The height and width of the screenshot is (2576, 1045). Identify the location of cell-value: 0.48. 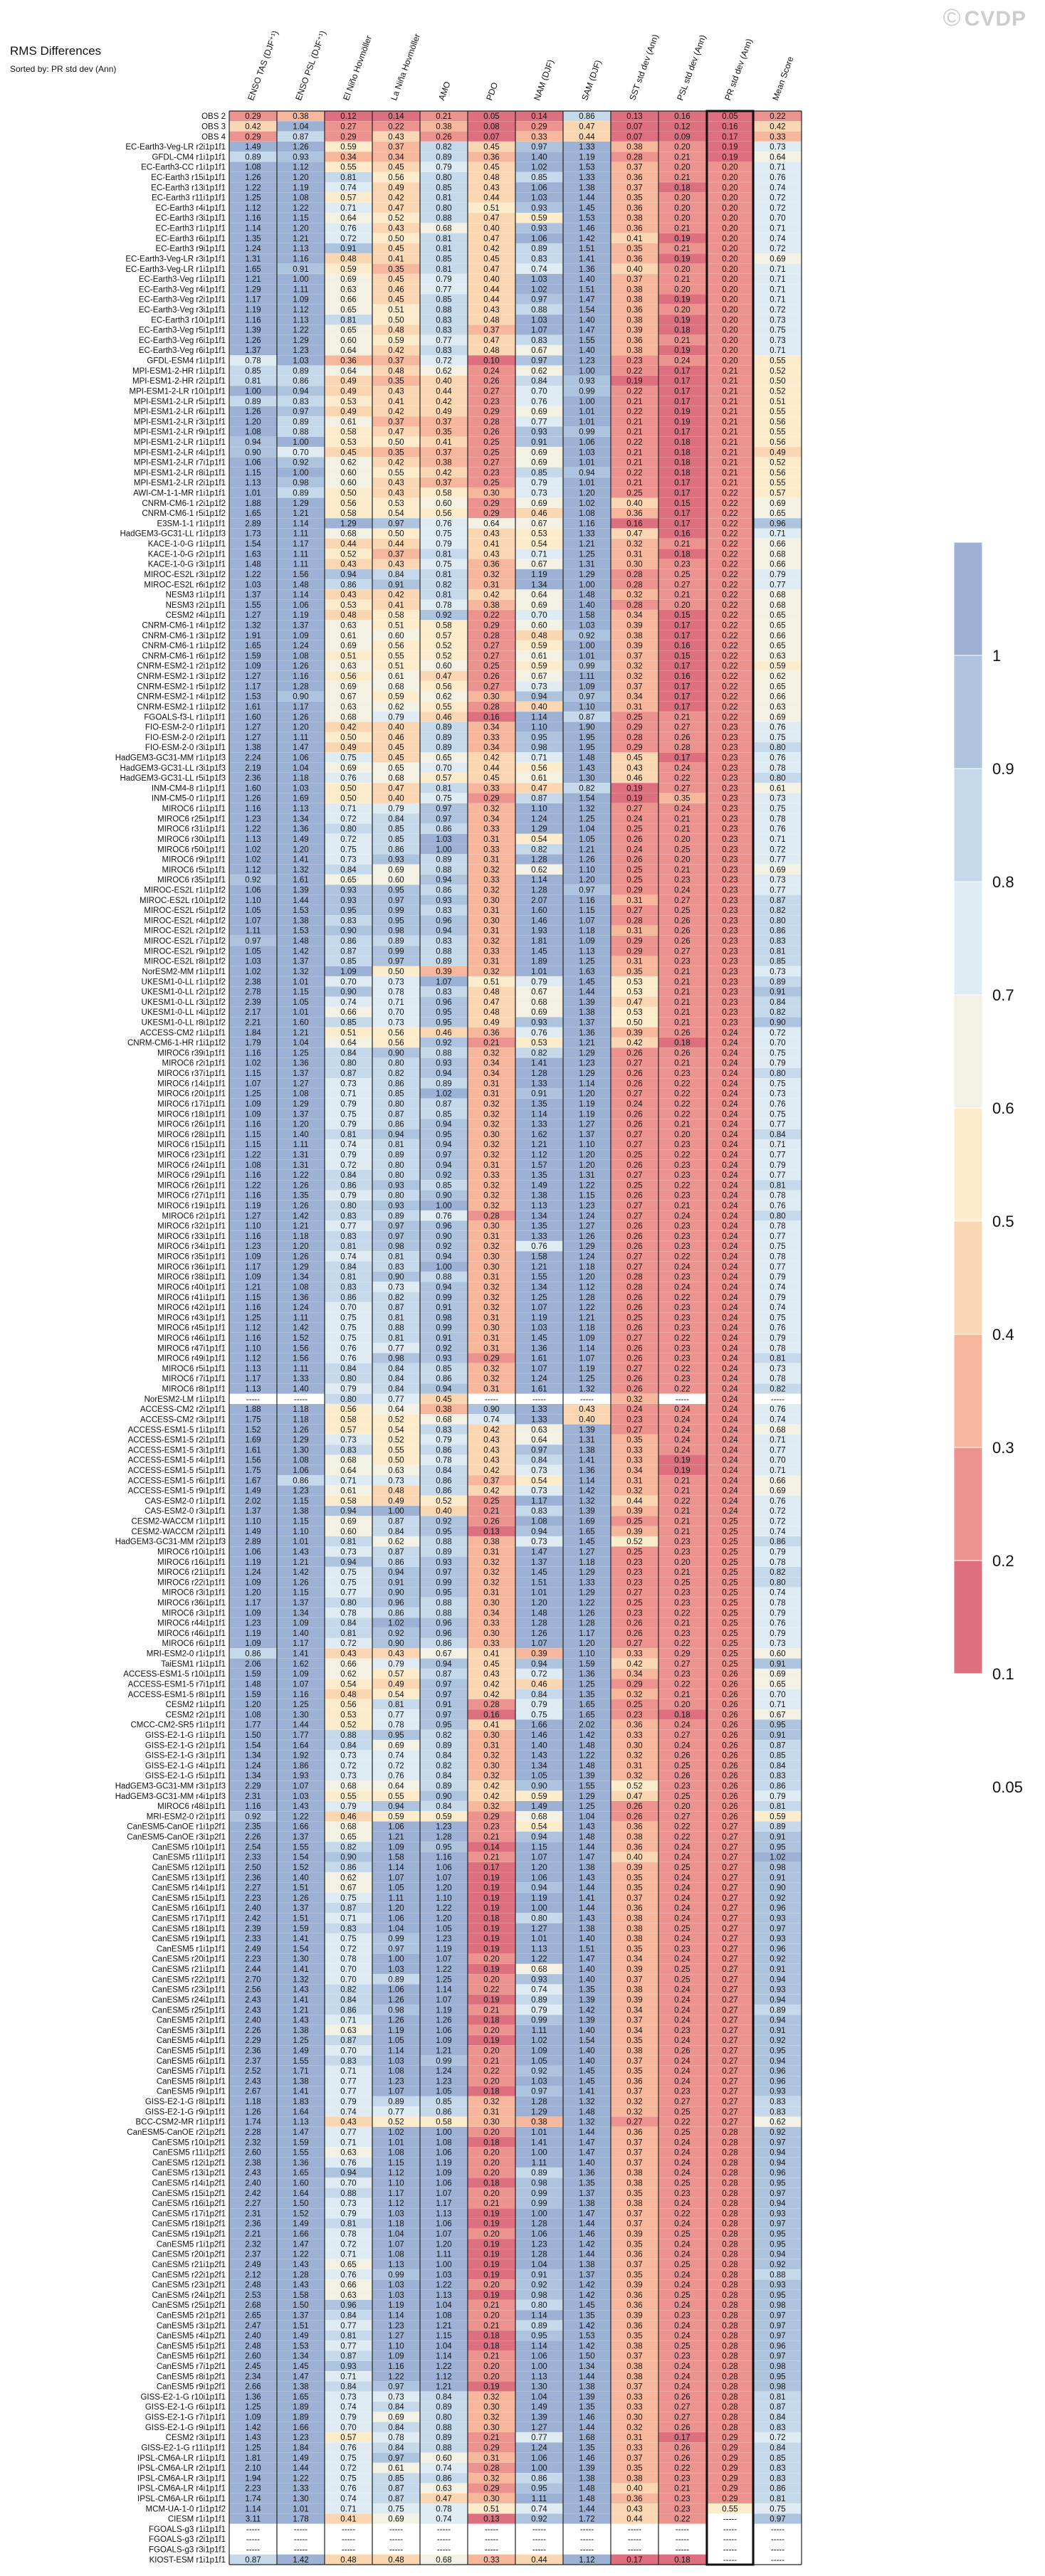
(396, 331).